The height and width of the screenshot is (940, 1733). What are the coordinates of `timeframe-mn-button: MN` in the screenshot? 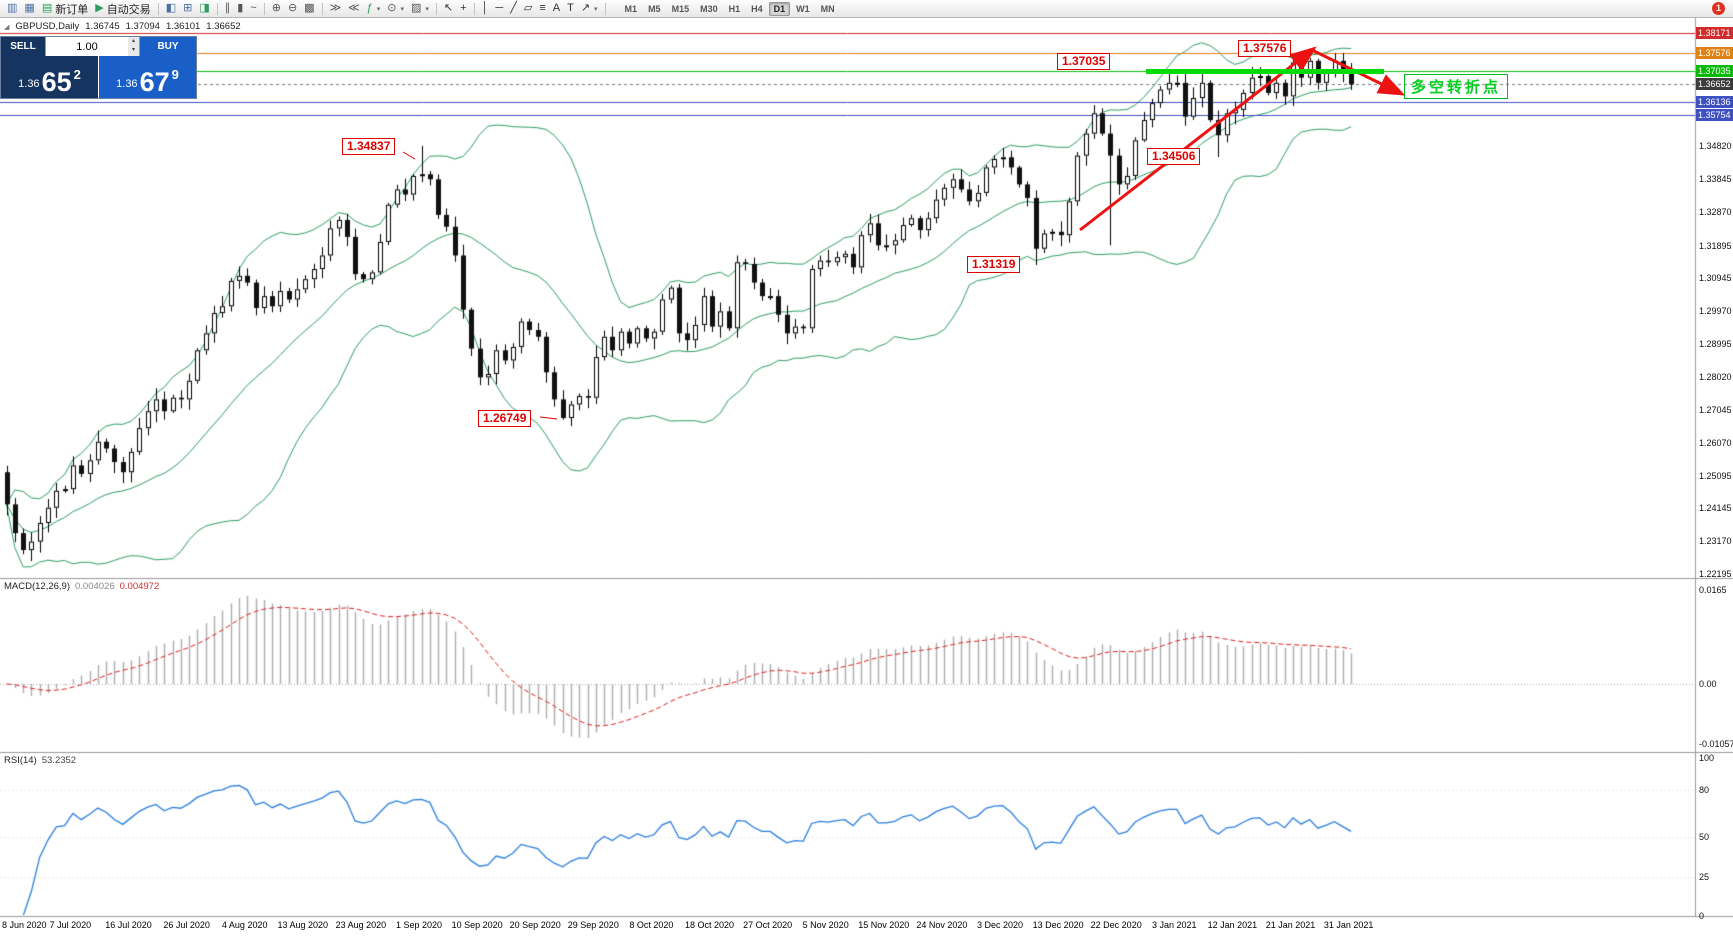 It's located at (827, 8).